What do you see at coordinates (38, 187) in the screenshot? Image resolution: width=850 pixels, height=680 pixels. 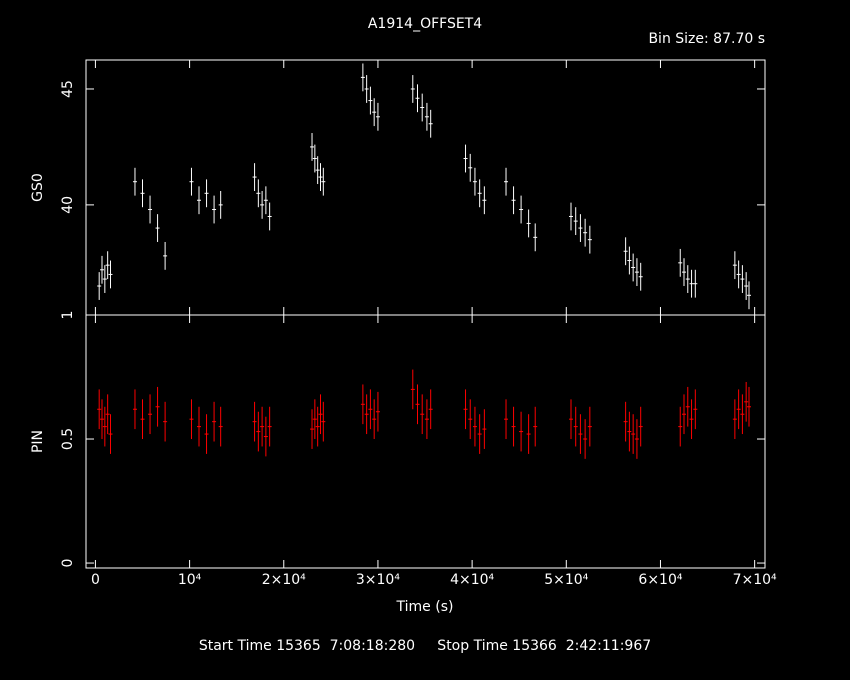 I see `y-axis-label: GS0` at bounding box center [38, 187].